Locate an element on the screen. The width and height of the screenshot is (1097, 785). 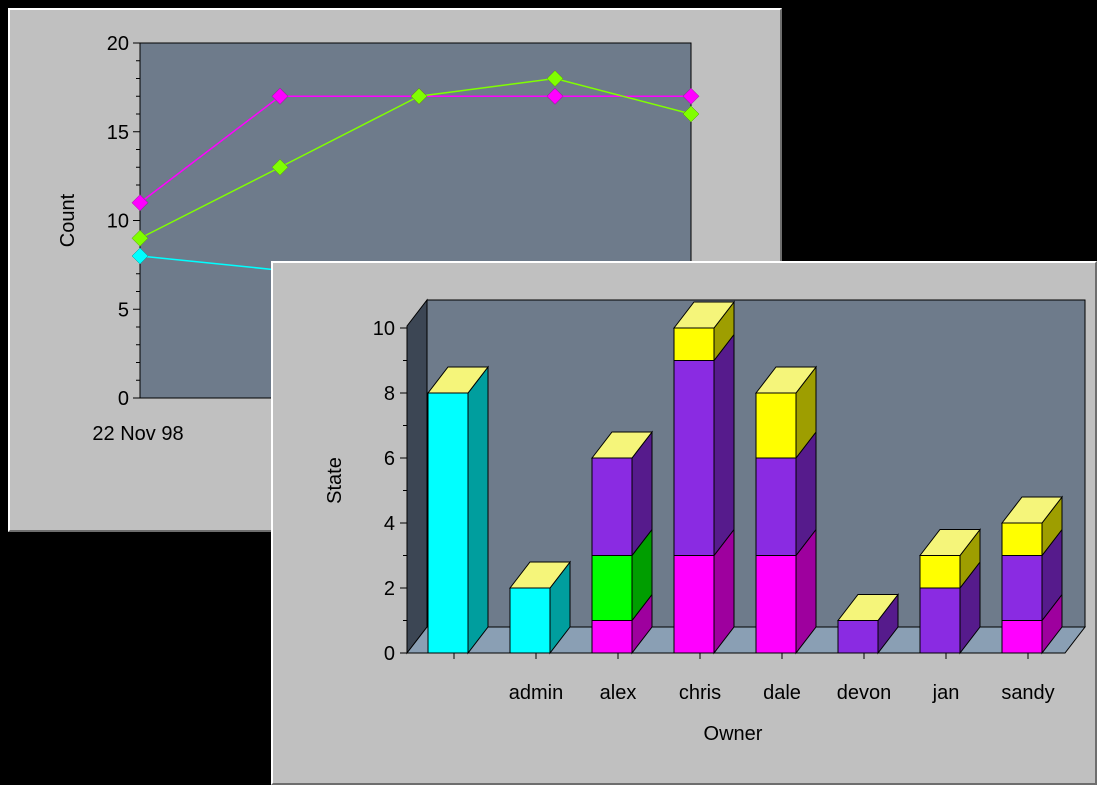
x-tick-label: 22 Nov 98 is located at coordinates (137, 434).